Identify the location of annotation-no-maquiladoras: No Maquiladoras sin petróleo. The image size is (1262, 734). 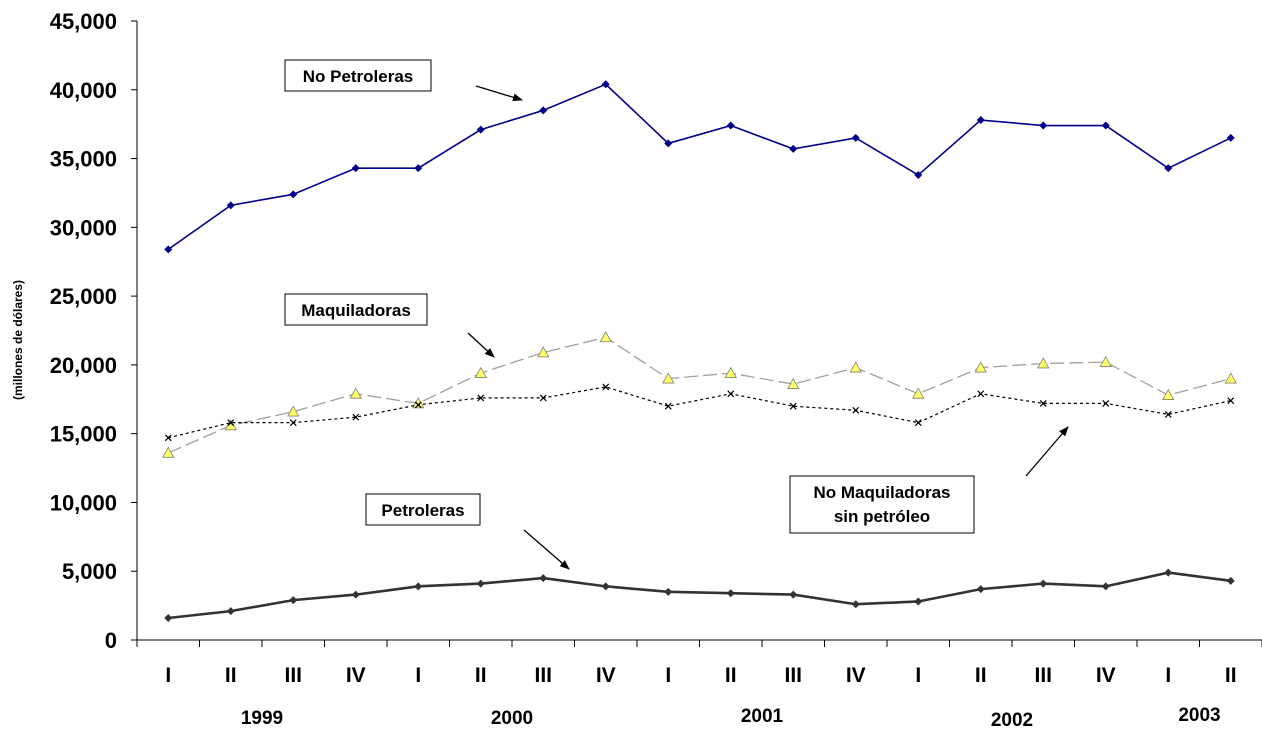
(882, 504).